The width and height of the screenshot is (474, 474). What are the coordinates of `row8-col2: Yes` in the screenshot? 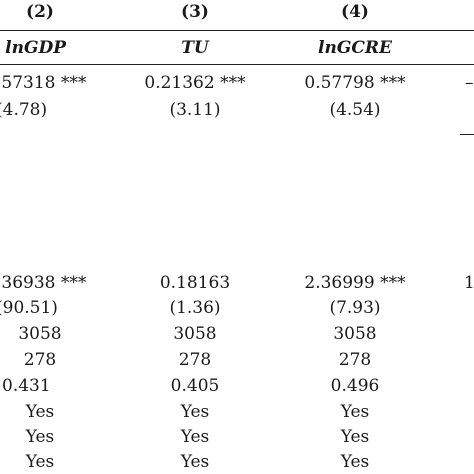 It's located at (40, 412).